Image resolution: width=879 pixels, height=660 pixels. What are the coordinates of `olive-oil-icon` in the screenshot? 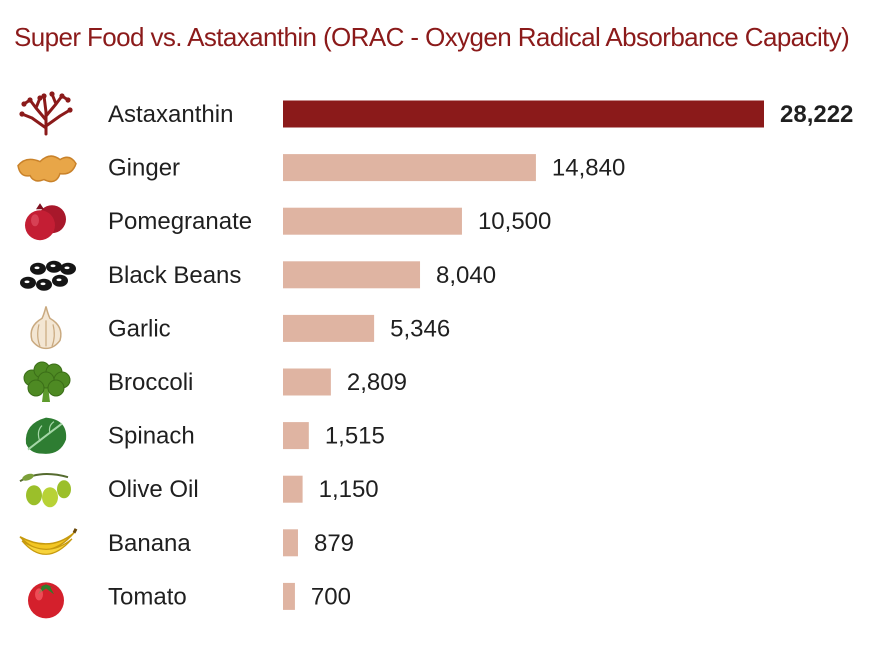 It's located at (45, 490).